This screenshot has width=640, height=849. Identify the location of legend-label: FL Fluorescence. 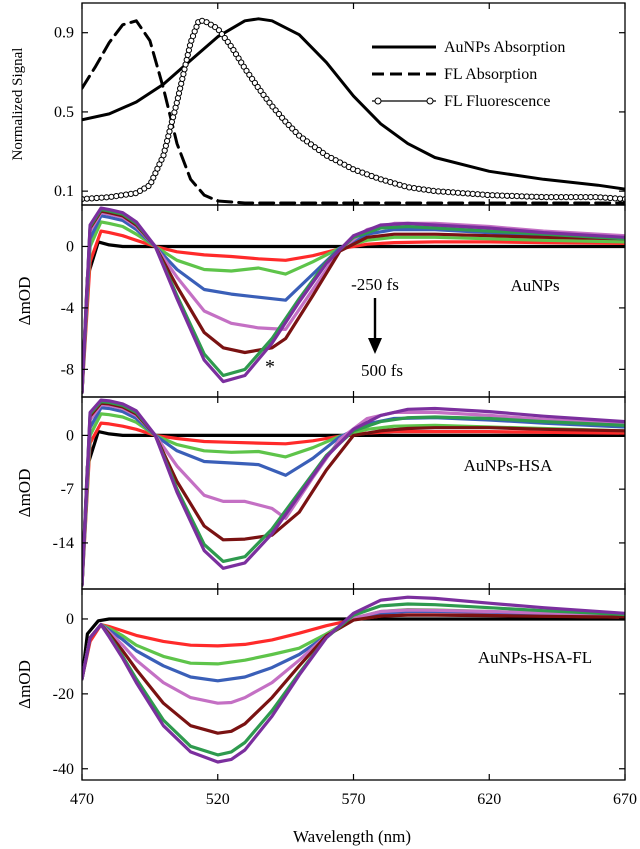
(497, 101).